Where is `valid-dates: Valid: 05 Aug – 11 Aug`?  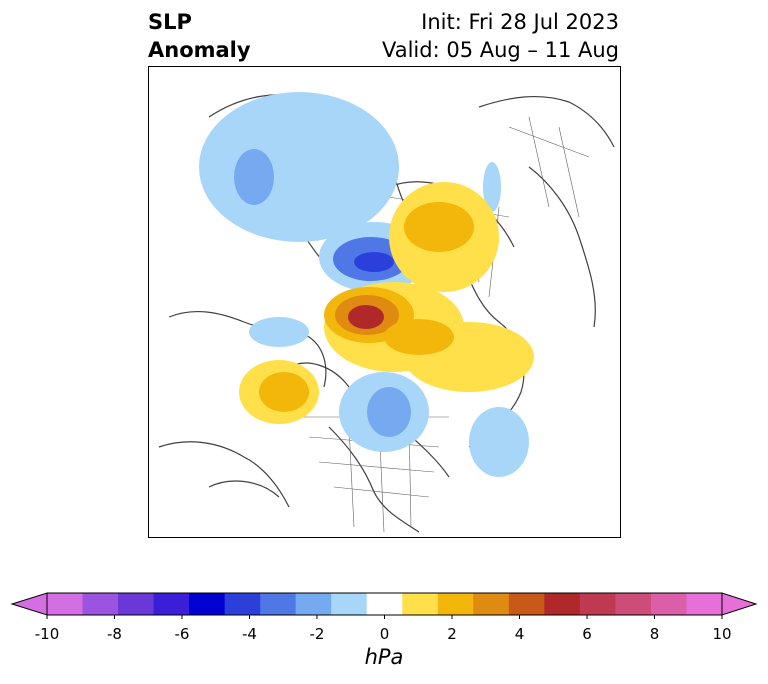
valid-dates: Valid: 05 Aug – 11 Aug is located at coordinates (500, 50).